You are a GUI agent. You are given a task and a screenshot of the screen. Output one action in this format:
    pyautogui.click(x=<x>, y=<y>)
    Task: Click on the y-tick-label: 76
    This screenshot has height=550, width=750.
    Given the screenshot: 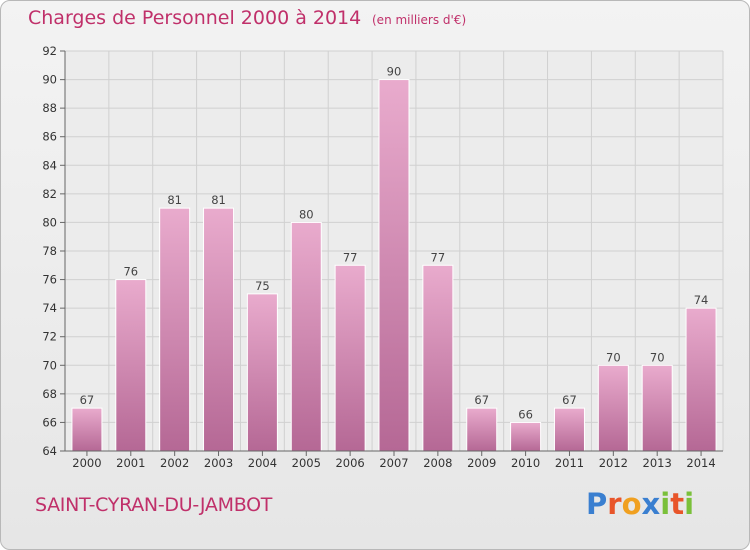 What is the action you would take?
    pyautogui.click(x=49, y=280)
    